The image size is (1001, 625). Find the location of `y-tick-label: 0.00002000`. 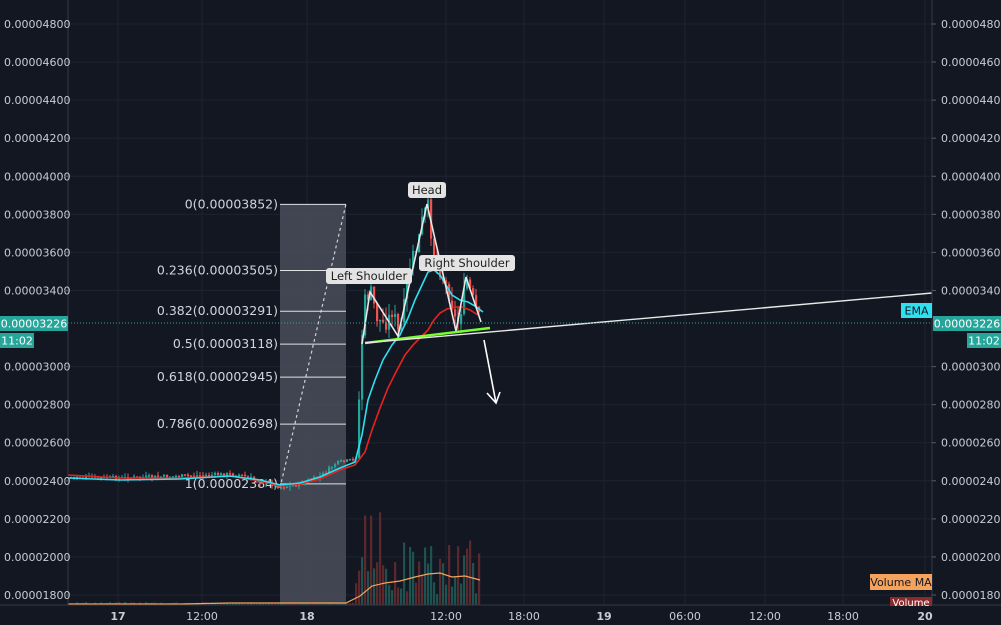

y-tick-label: 0.00002000 is located at coordinates (37, 557).